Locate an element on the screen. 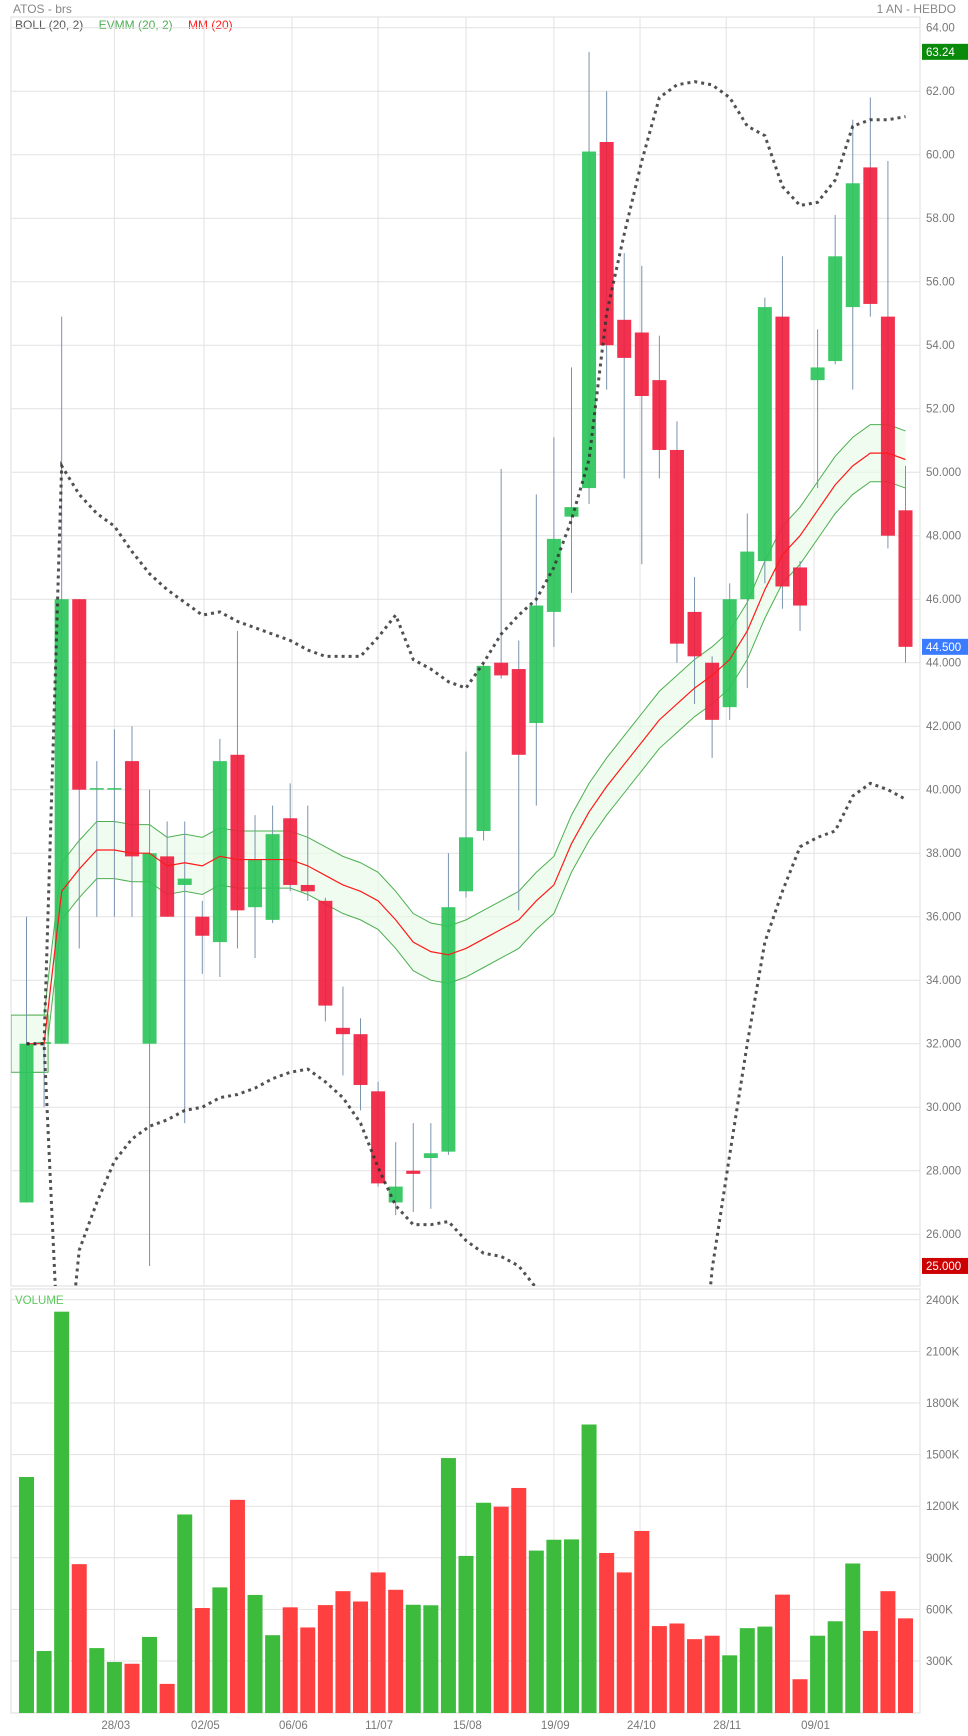 This screenshot has height=1736, width=968. volume-tick-label: 2100K is located at coordinates (943, 1352).